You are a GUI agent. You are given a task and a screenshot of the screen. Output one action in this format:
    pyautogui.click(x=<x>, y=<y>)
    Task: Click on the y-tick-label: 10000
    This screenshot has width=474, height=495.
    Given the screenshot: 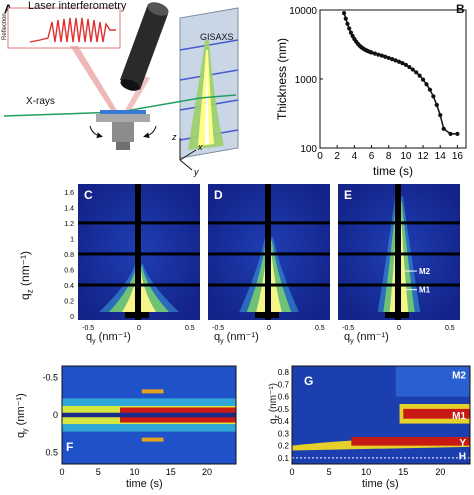 What is the action you would take?
    pyautogui.click(x=303, y=11)
    